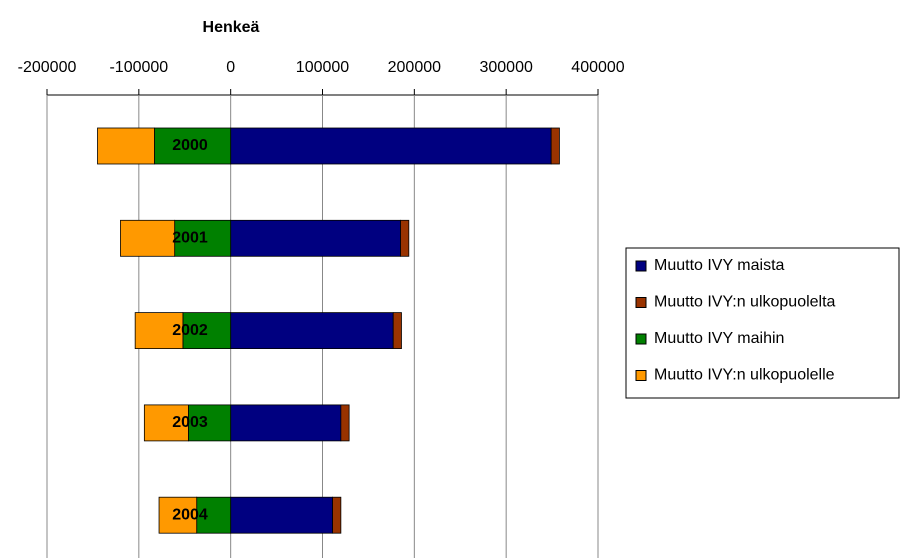 Image resolution: width=900 pixels, height=558 pixels. I want to click on x-tick-label: 0, so click(230, 67).